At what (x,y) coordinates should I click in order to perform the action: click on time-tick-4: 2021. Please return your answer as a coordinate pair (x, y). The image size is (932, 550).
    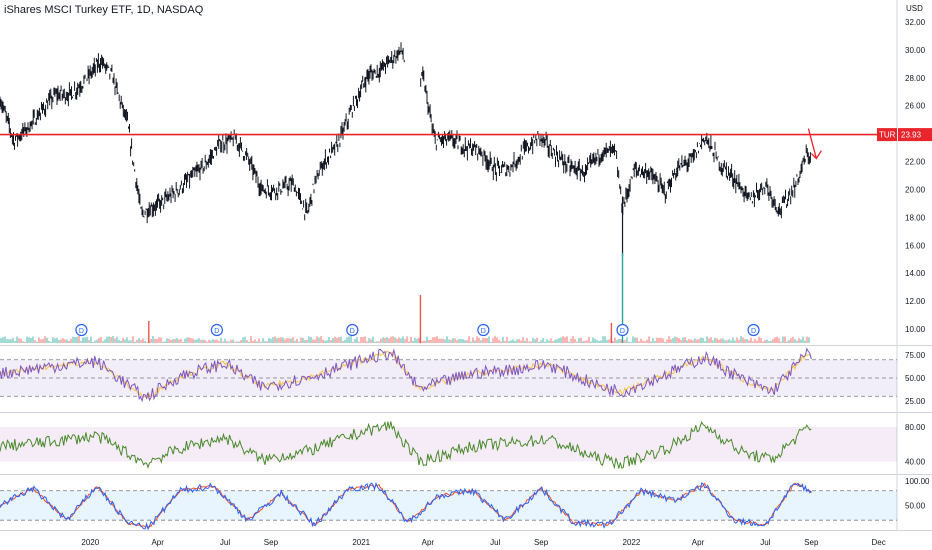
    Looking at the image, I should click on (361, 542).